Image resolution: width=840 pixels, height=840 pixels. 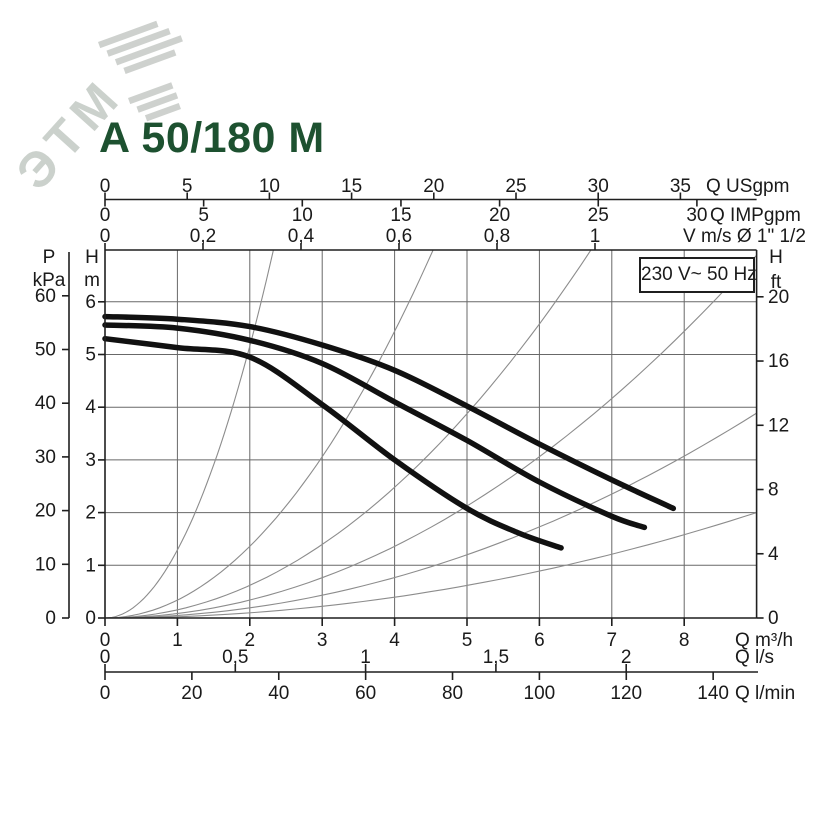 What do you see at coordinates (698, 275) in the screenshot?
I see `voltage-rating-box: 230 V~ 50 Hz` at bounding box center [698, 275].